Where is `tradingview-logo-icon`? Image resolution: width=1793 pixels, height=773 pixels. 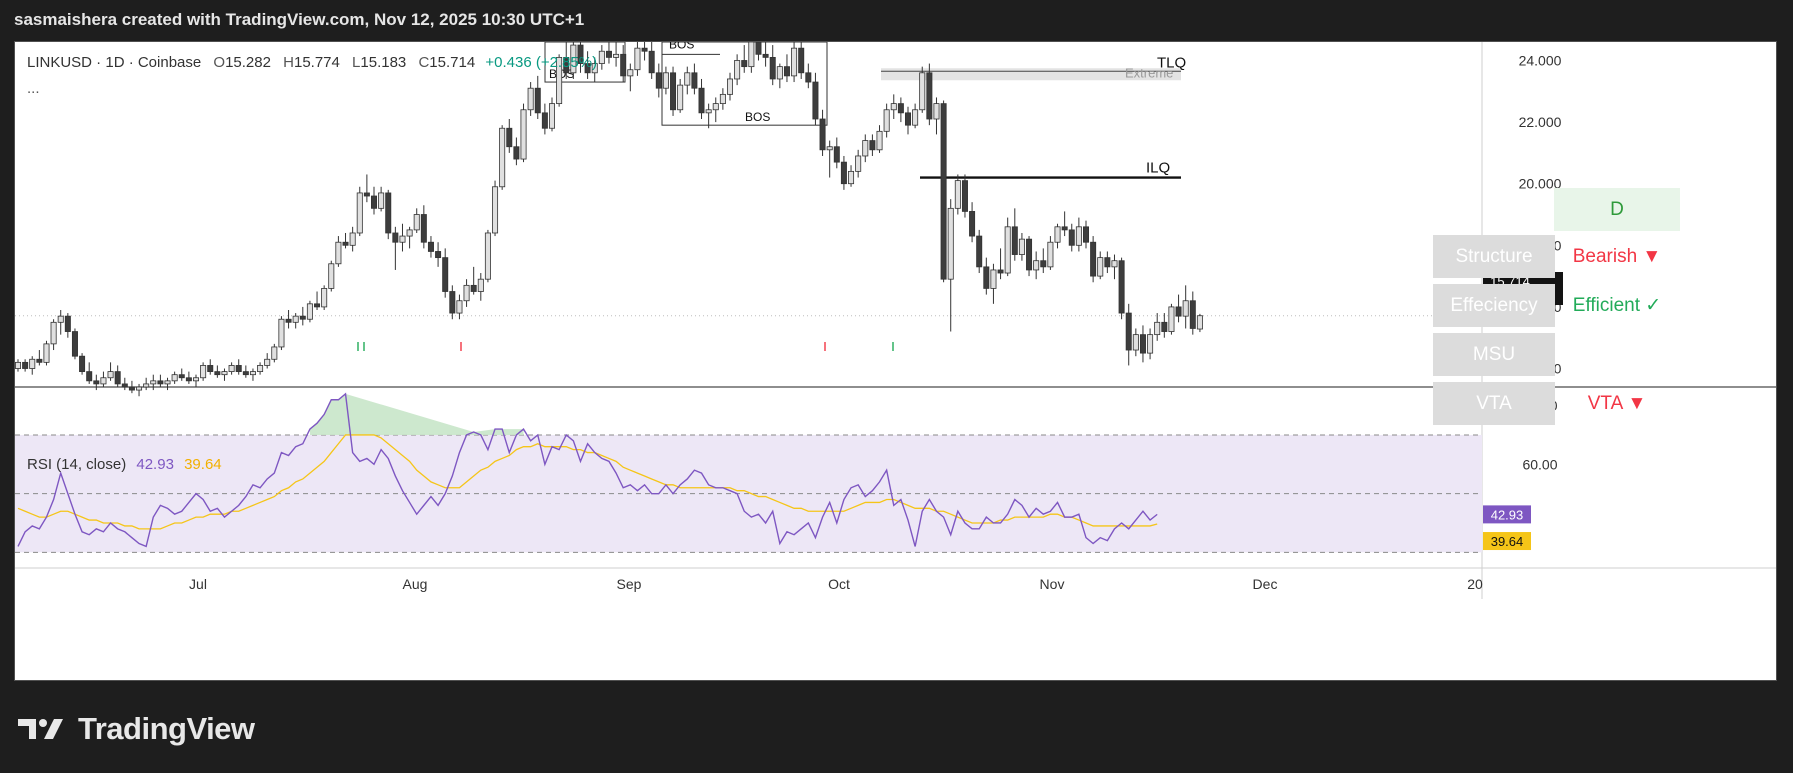
tradingview-logo-icon is located at coordinates (40, 729).